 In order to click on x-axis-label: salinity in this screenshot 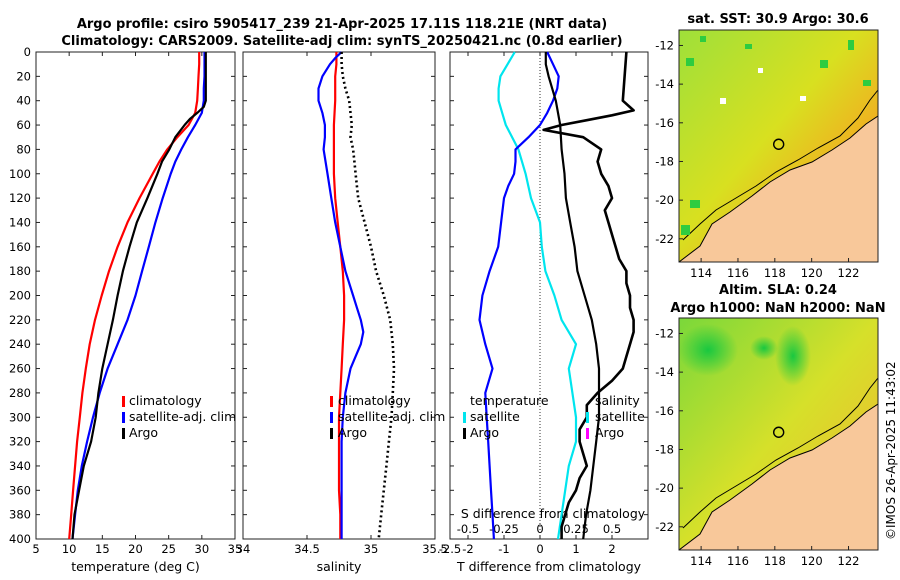, I will do `click(339, 566)`.